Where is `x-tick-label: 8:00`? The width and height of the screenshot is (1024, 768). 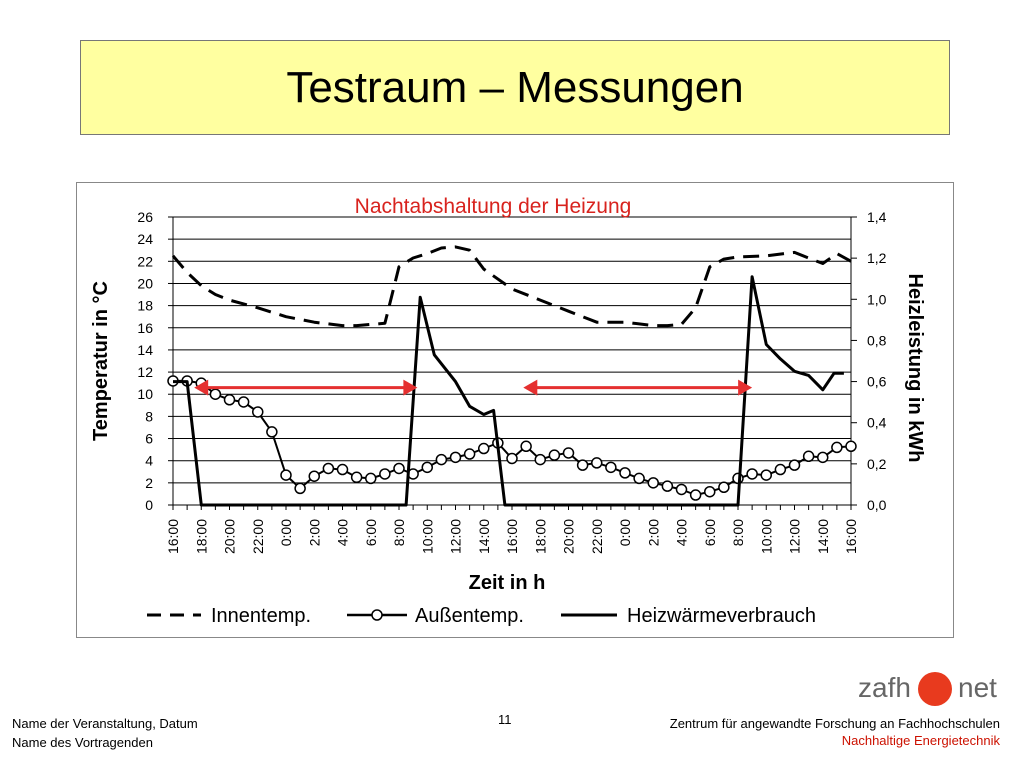
x-tick-label: 8:00 is located at coordinates (738, 532).